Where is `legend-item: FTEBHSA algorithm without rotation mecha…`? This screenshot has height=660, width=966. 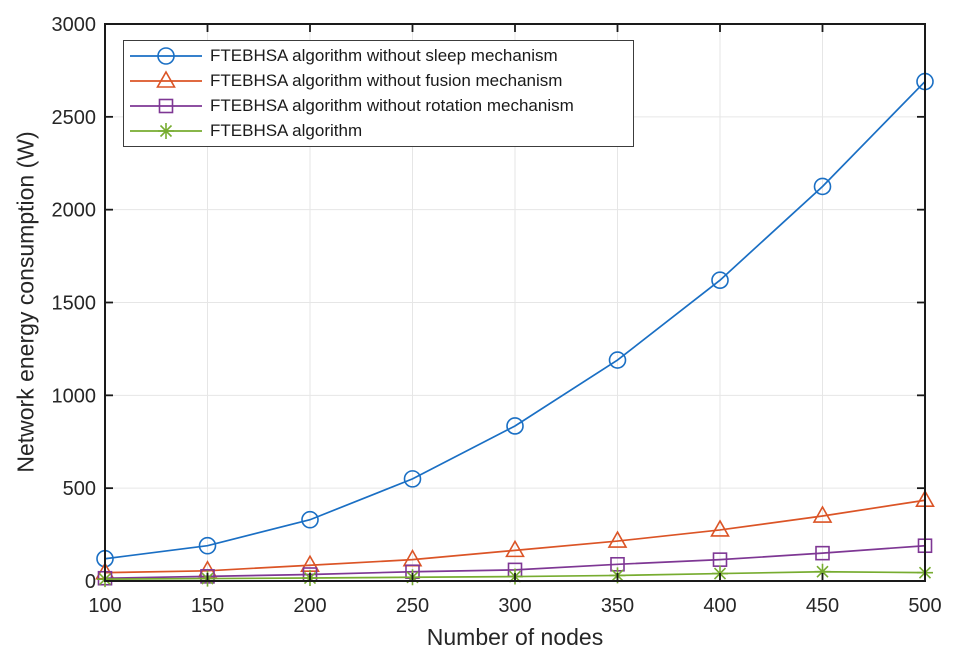
legend-item: FTEBHSA algorithm without rotation mecha… is located at coordinates (381, 106).